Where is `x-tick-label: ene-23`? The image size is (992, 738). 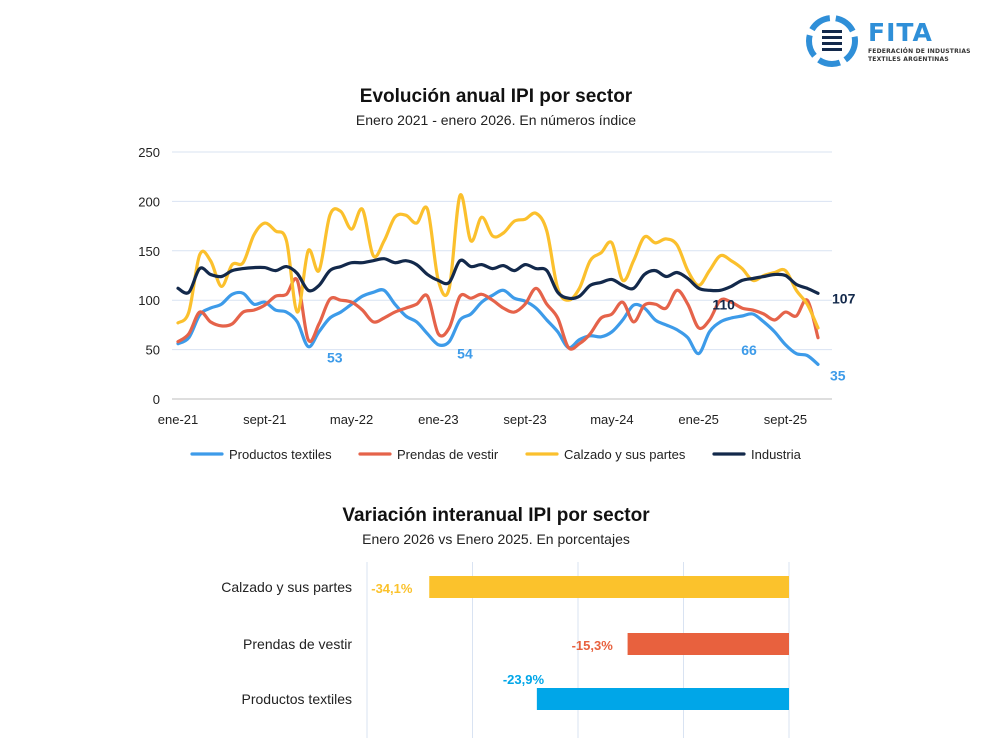
x-tick-label: ene-23 is located at coordinates (438, 419).